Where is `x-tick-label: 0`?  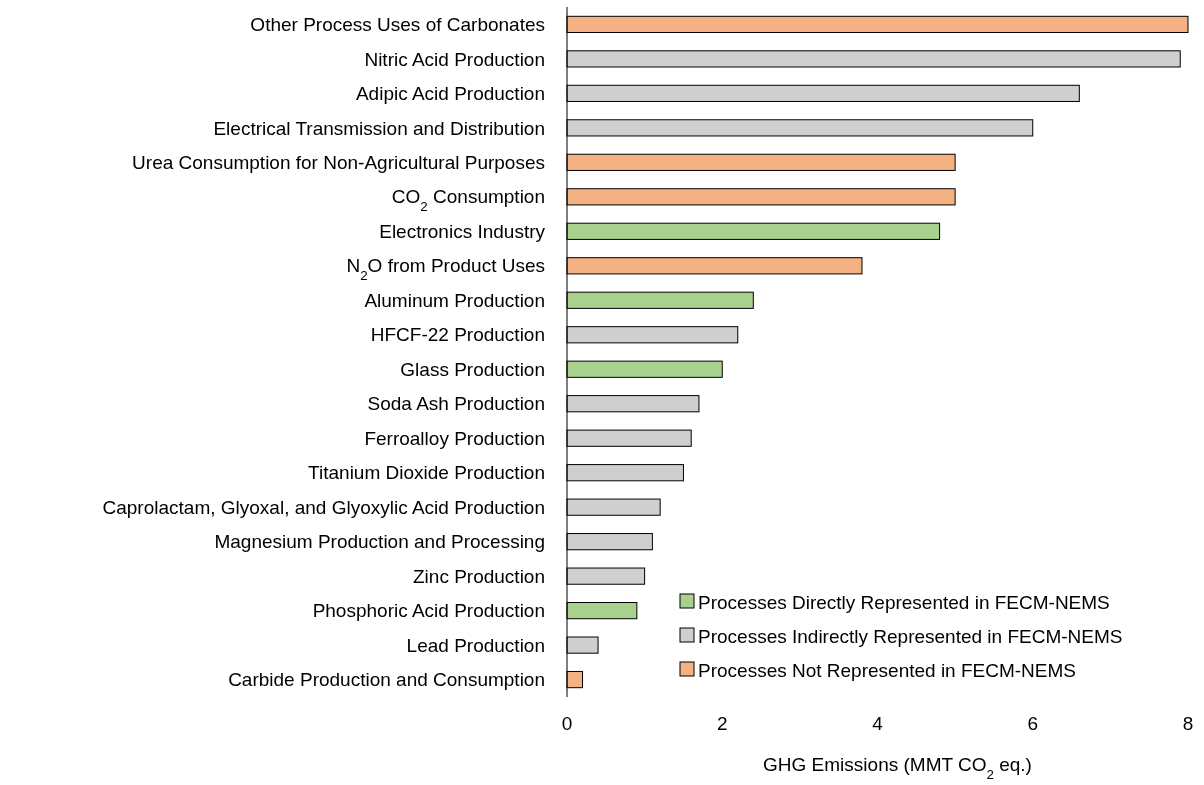 x-tick-label: 0 is located at coordinates (567, 723).